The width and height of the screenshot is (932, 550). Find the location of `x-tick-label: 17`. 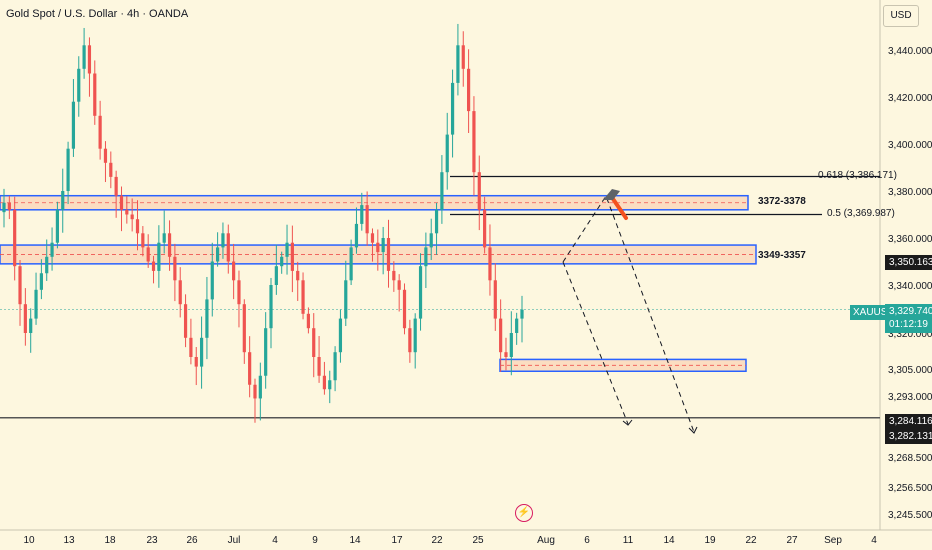

x-tick-label: 17 is located at coordinates (397, 540).